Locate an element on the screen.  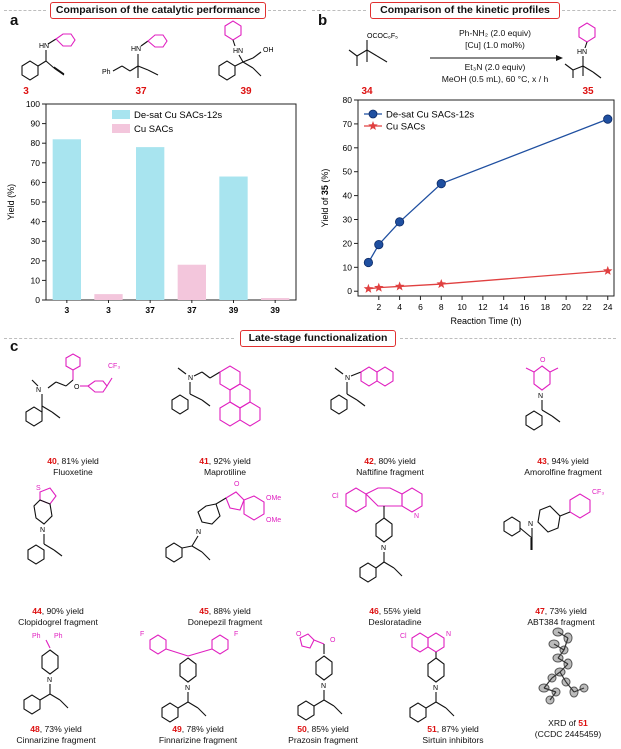
drug-name: Donepezil fragment is located at coordinates (225, 621).